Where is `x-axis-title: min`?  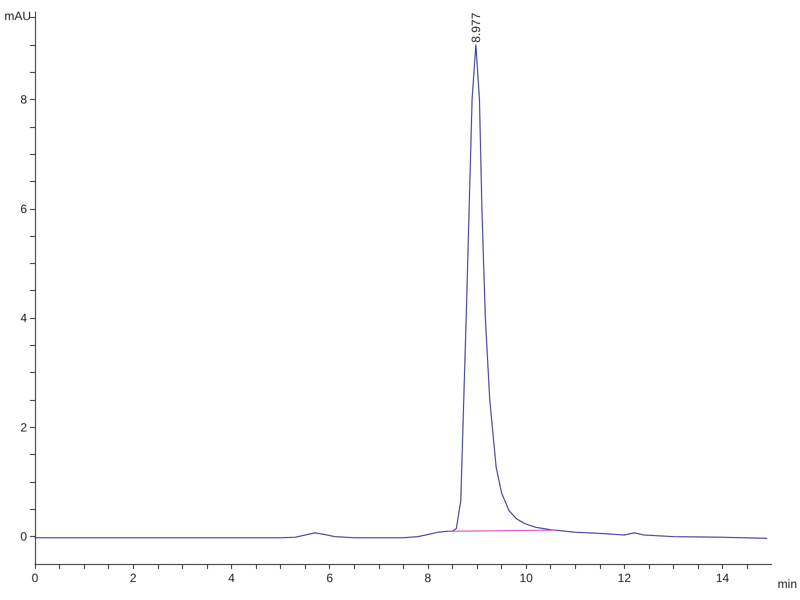 x-axis-title: min is located at coordinates (788, 584).